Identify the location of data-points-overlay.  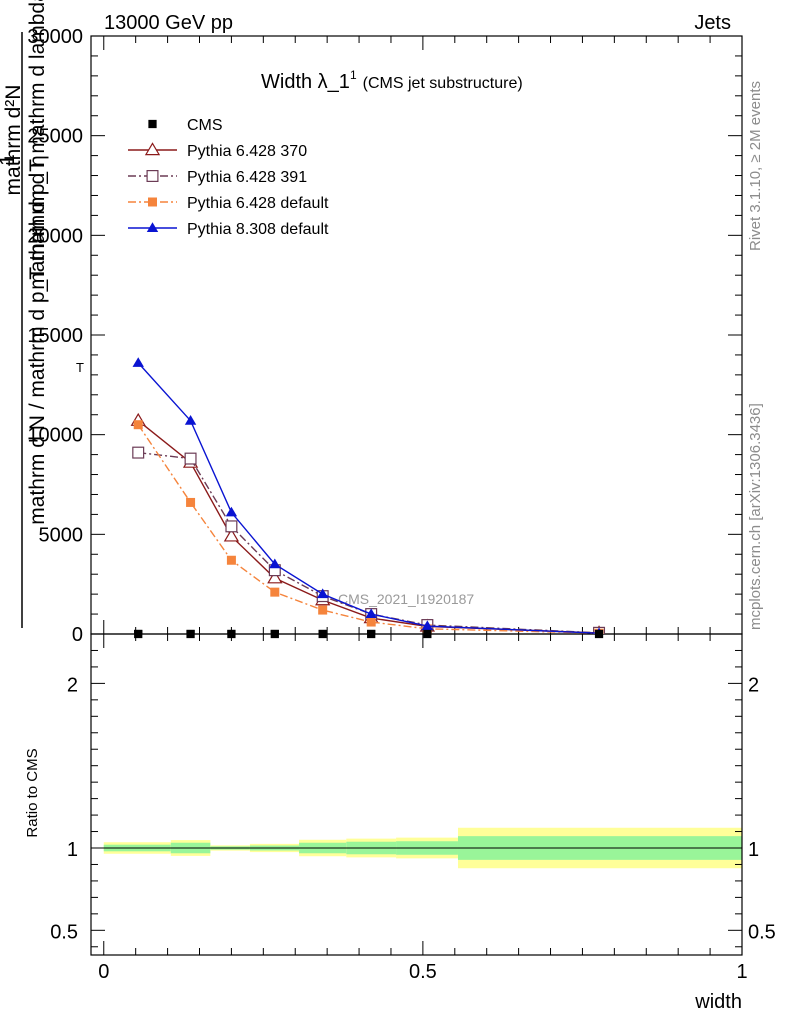
(369, 634).